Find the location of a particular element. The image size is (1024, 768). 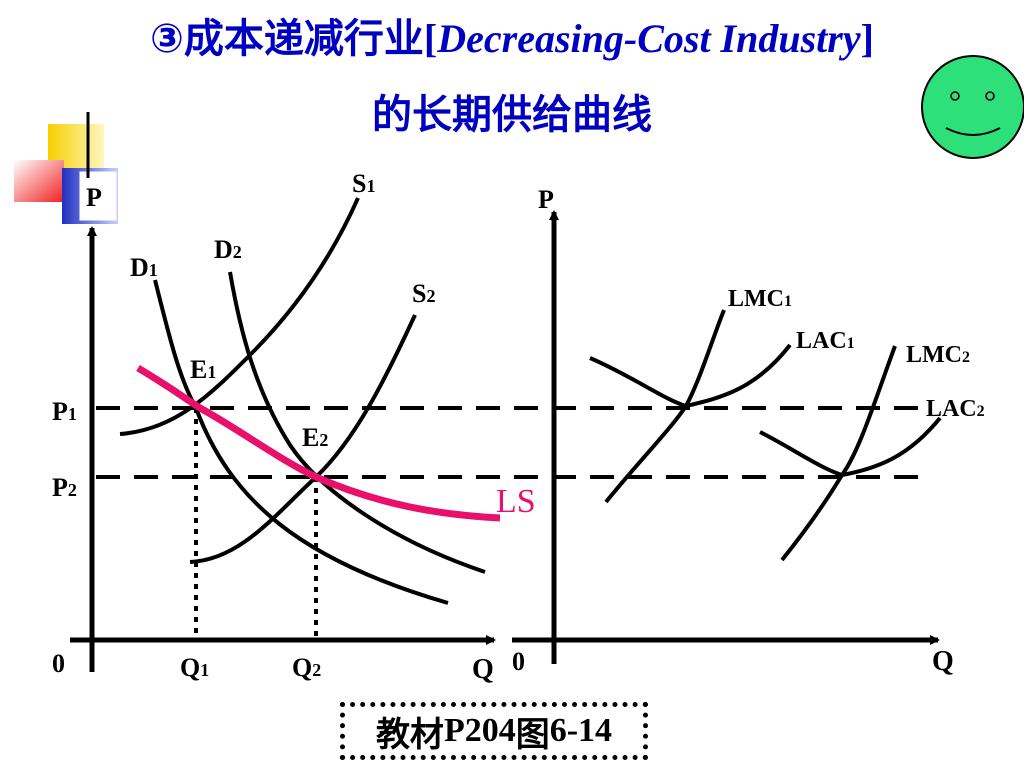

d2-label: D2 is located at coordinates (228, 249).